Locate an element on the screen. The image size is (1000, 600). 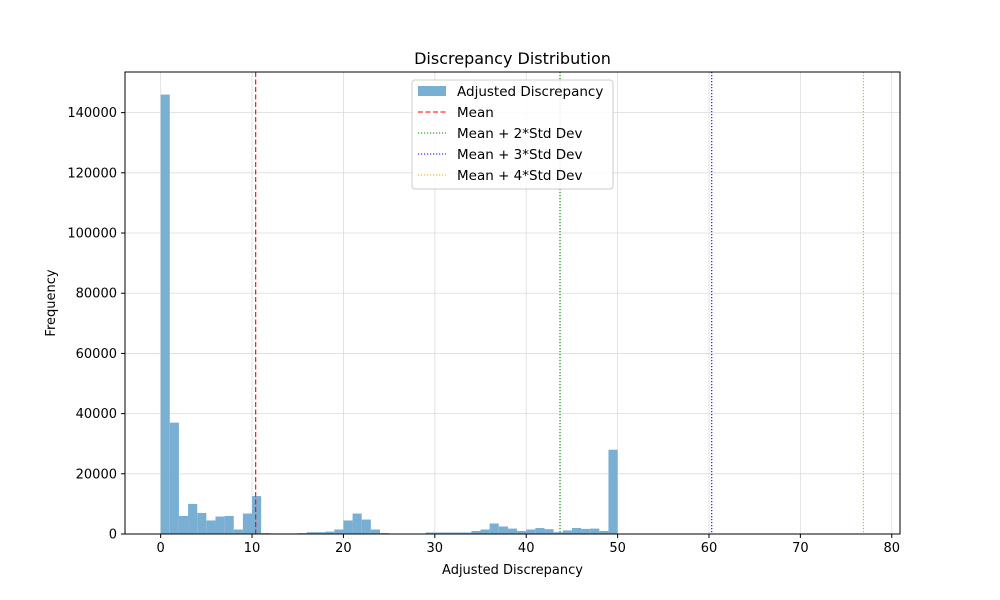
legend-box is located at coordinates (512, 134).